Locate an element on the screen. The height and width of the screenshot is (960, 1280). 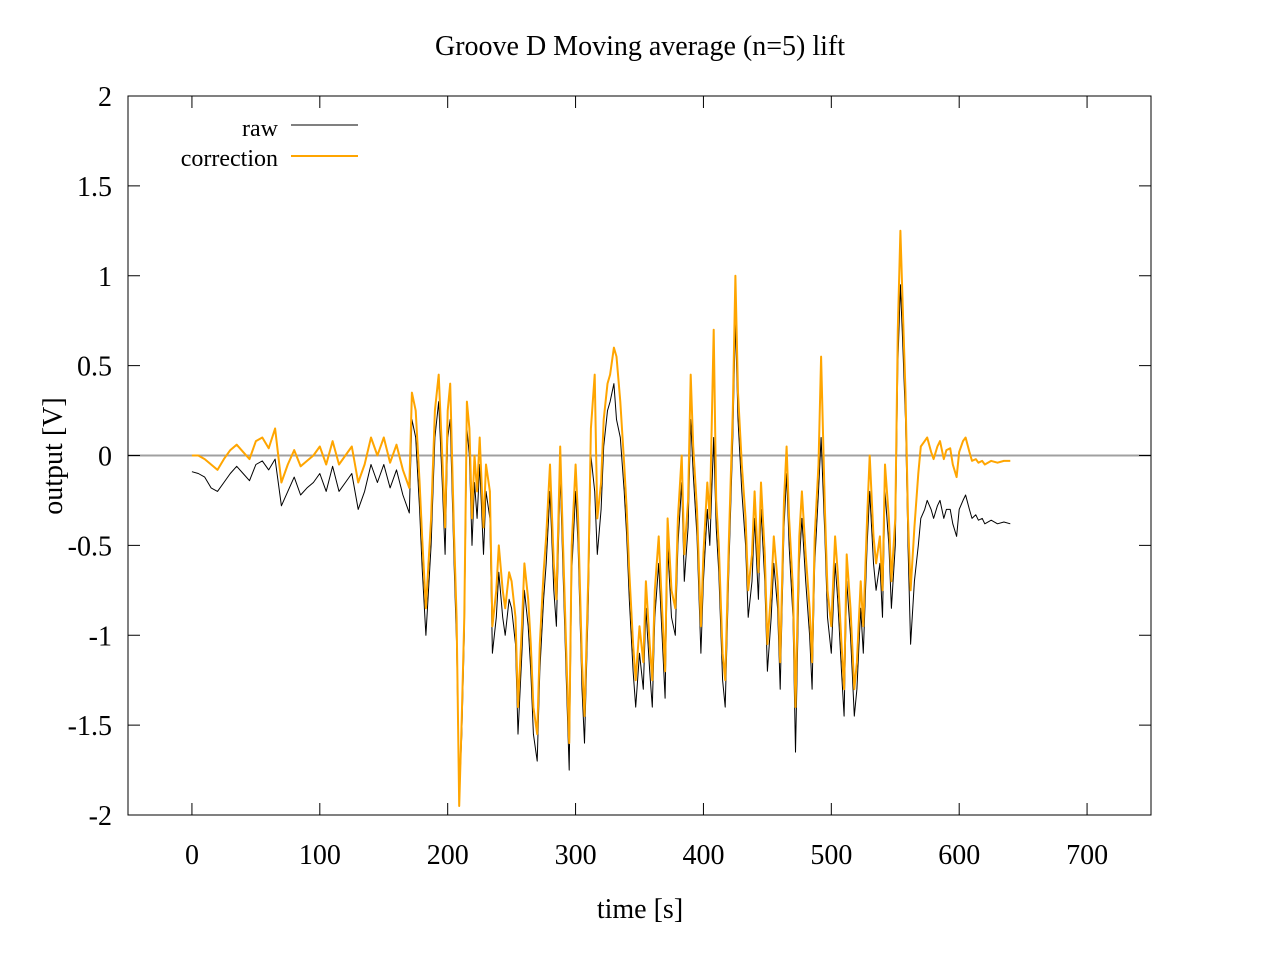
y-tick-label: 0 is located at coordinates (105, 457).